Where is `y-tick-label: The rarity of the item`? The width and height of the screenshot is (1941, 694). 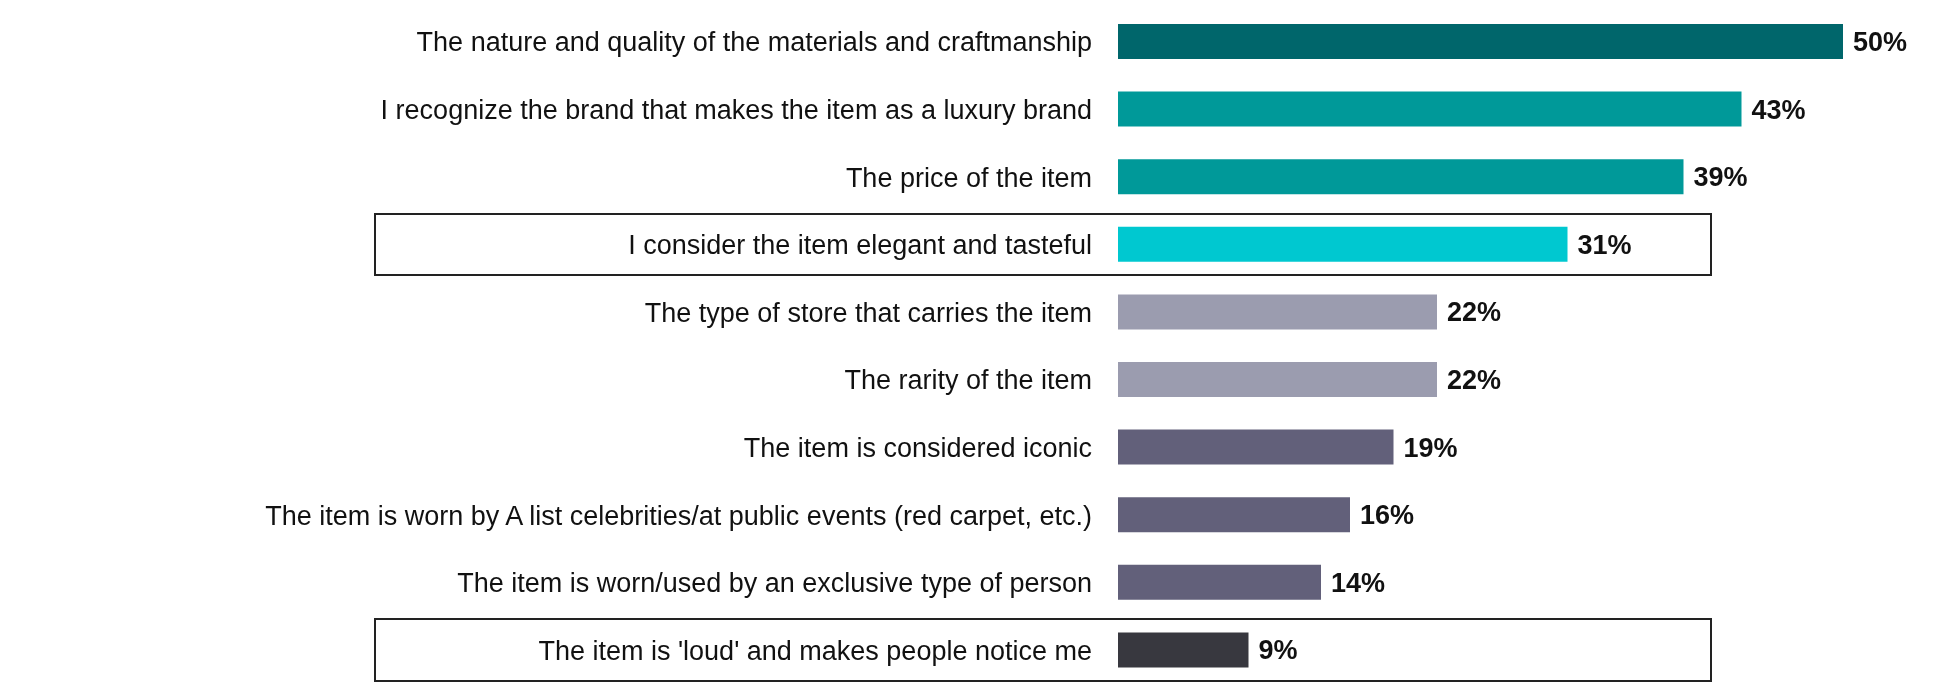 y-tick-label: The rarity of the item is located at coordinates (968, 380).